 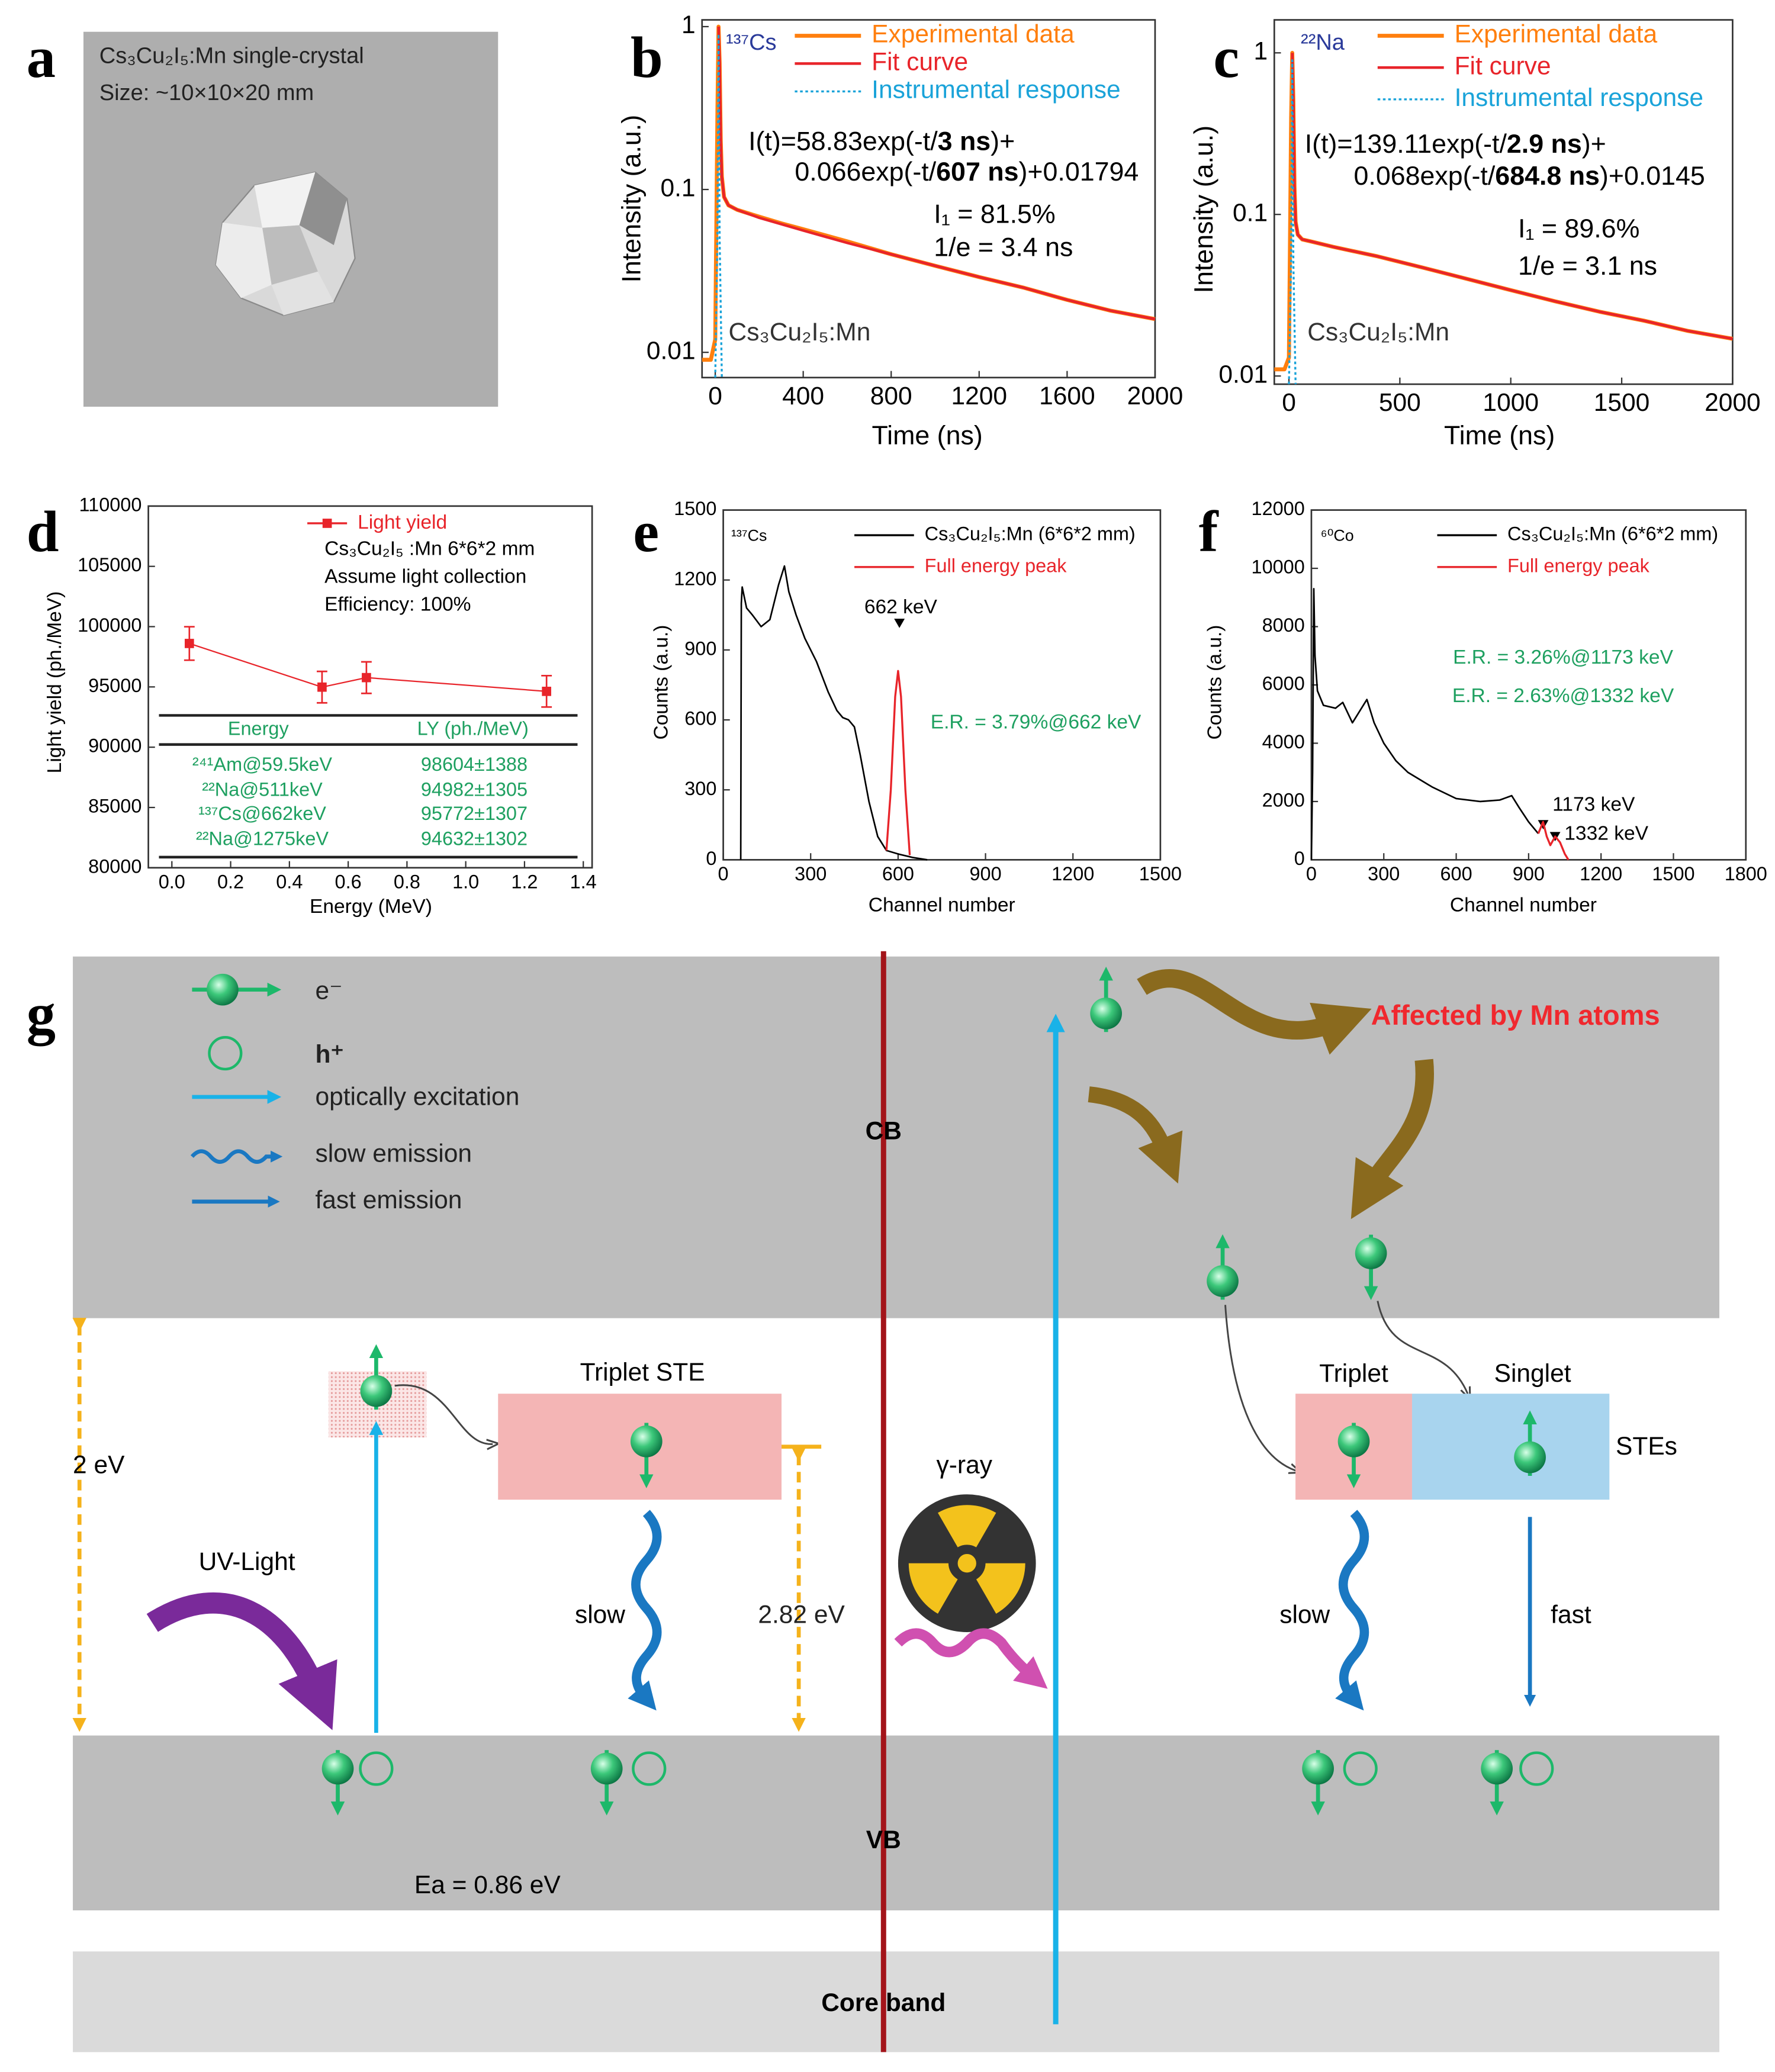 What do you see at coordinates (466, 881) in the screenshot?
I see `x-tick-label: 1.0` at bounding box center [466, 881].